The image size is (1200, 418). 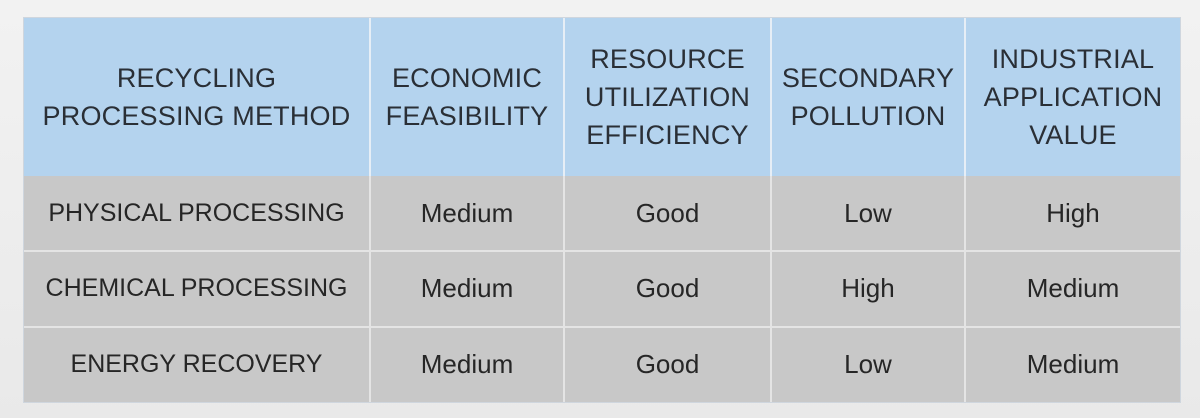 I want to click on cell-industrial-application-value: High, so click(x=1072, y=214).